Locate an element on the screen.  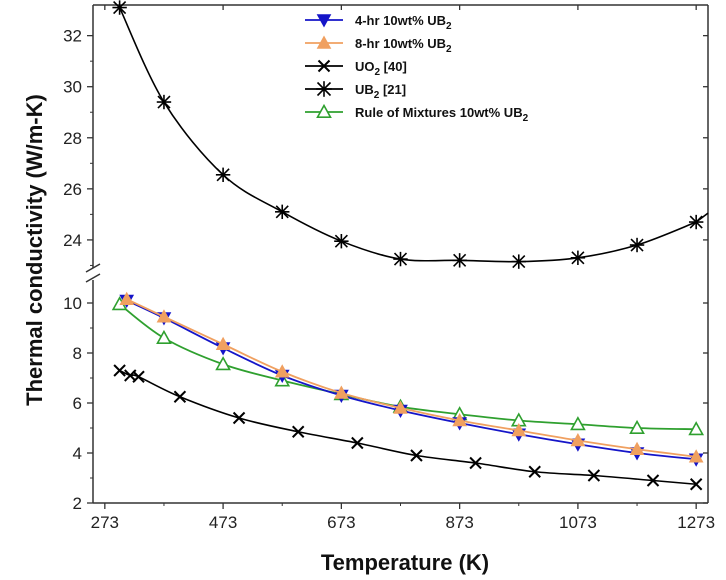
legend-entry-0: 4-hr 10wt% UB2 is located at coordinates (378, 22).